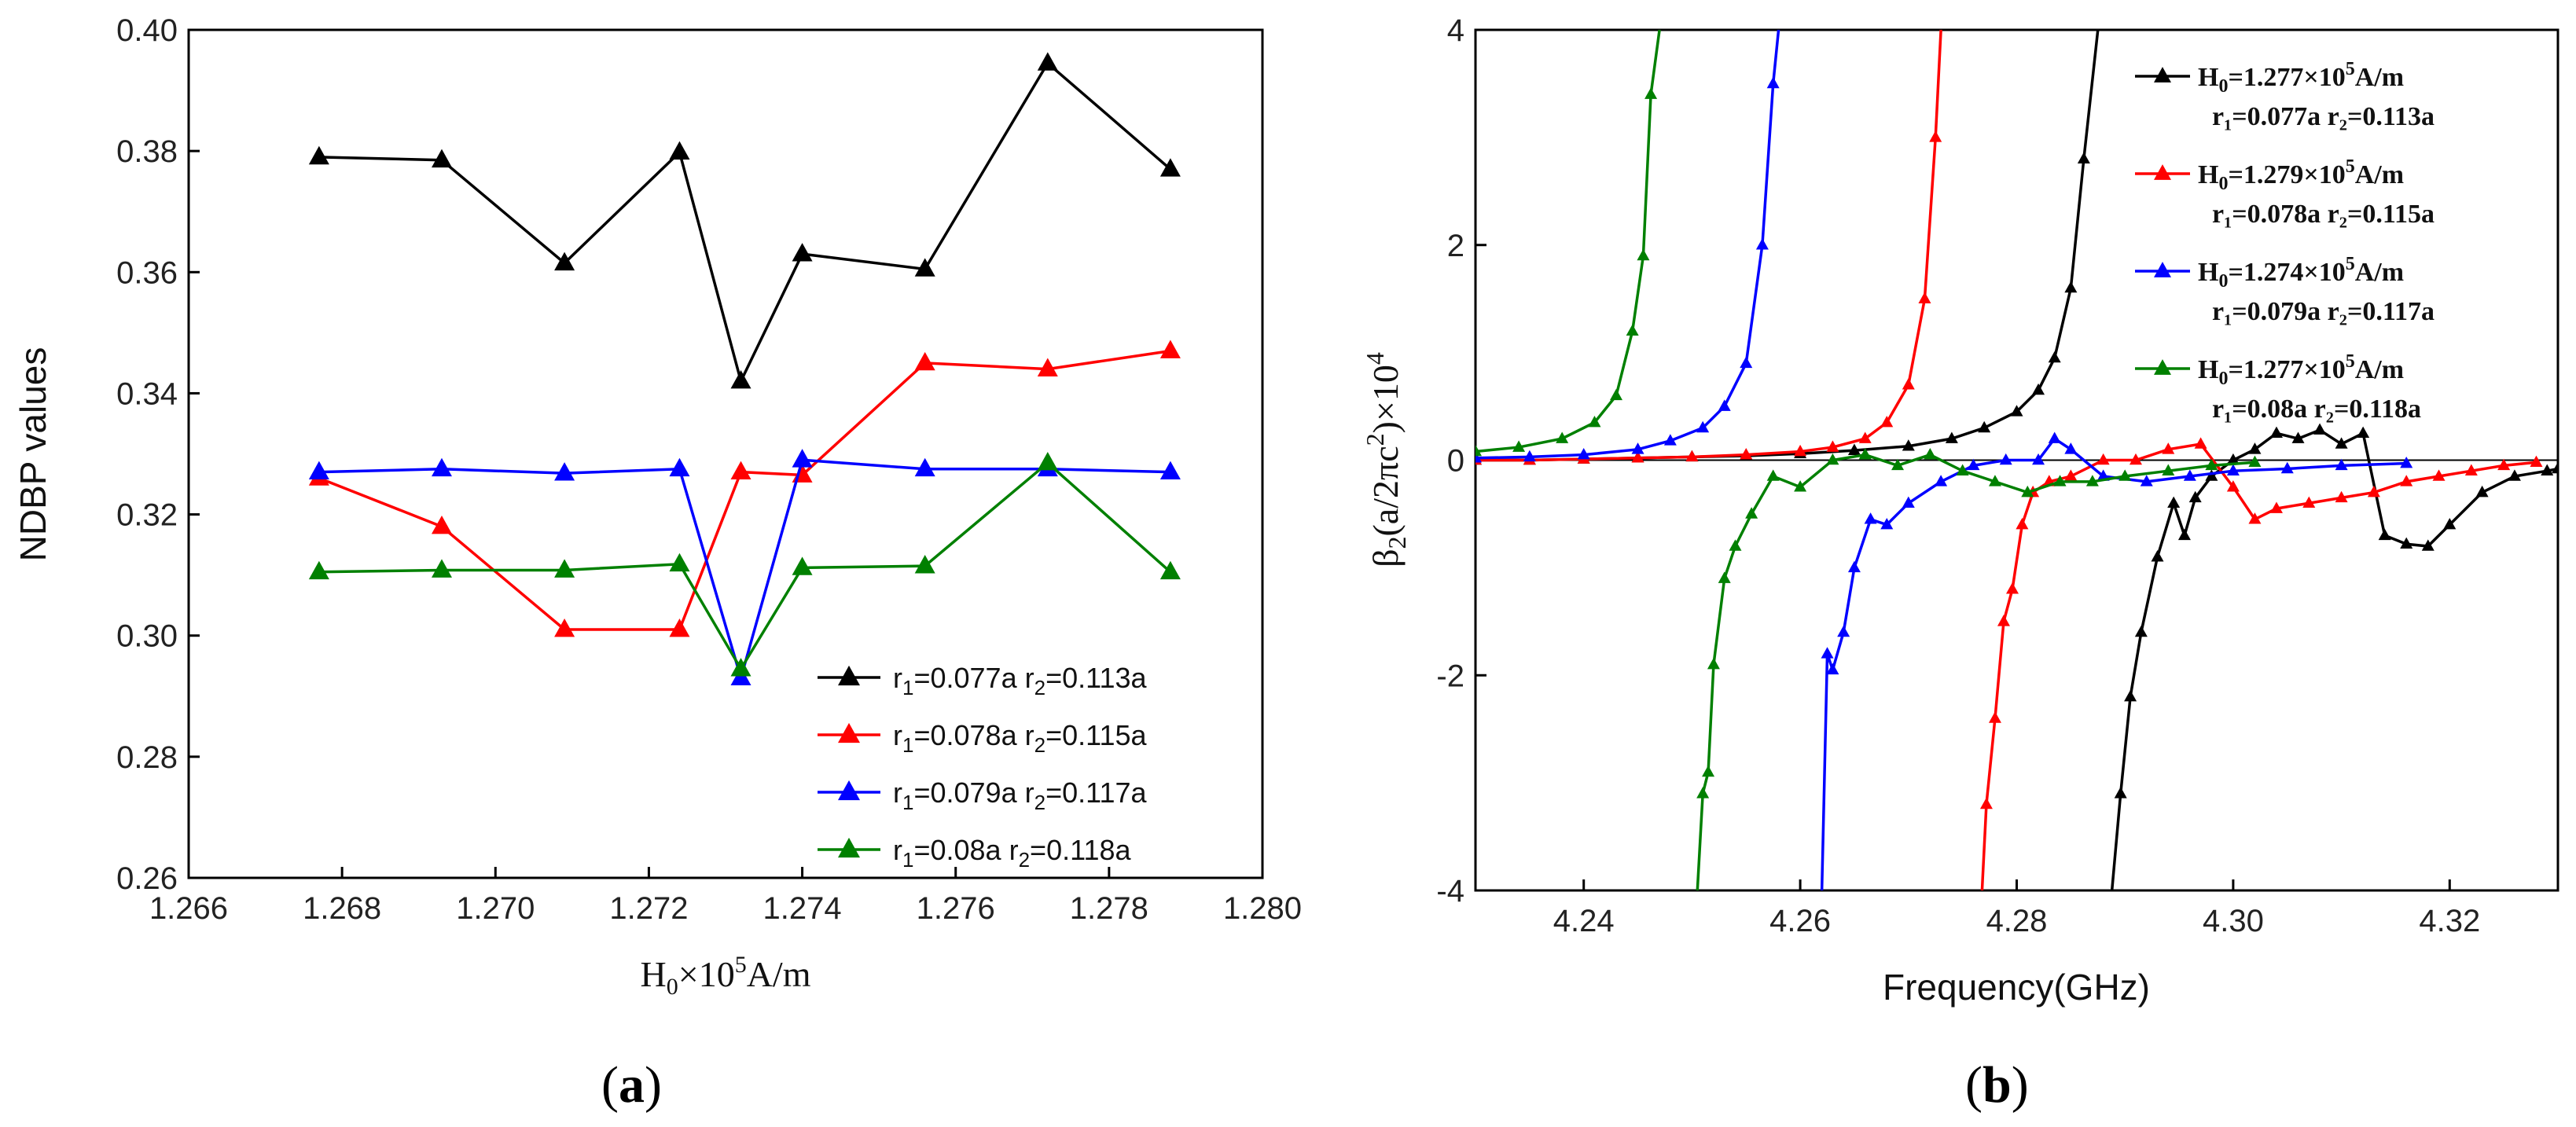 The image size is (2576, 1127). Describe the element at coordinates (1800, 921) in the screenshot. I see `chart-b-xtick-label: 4.26` at that location.